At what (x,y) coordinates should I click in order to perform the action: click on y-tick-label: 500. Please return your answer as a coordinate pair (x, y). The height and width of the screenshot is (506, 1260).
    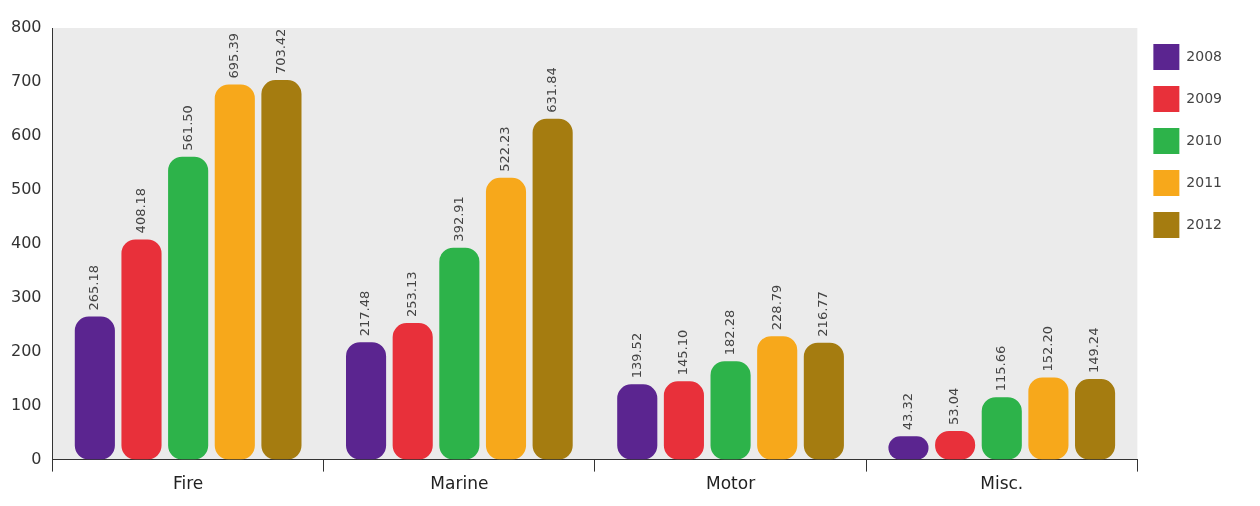
    Looking at the image, I should click on (26, 189).